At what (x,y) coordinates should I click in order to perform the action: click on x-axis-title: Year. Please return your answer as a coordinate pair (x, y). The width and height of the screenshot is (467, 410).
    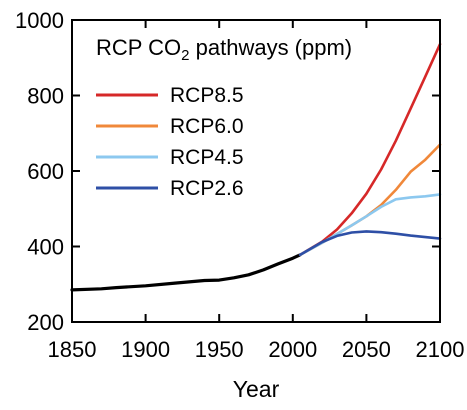
    Looking at the image, I should click on (256, 389).